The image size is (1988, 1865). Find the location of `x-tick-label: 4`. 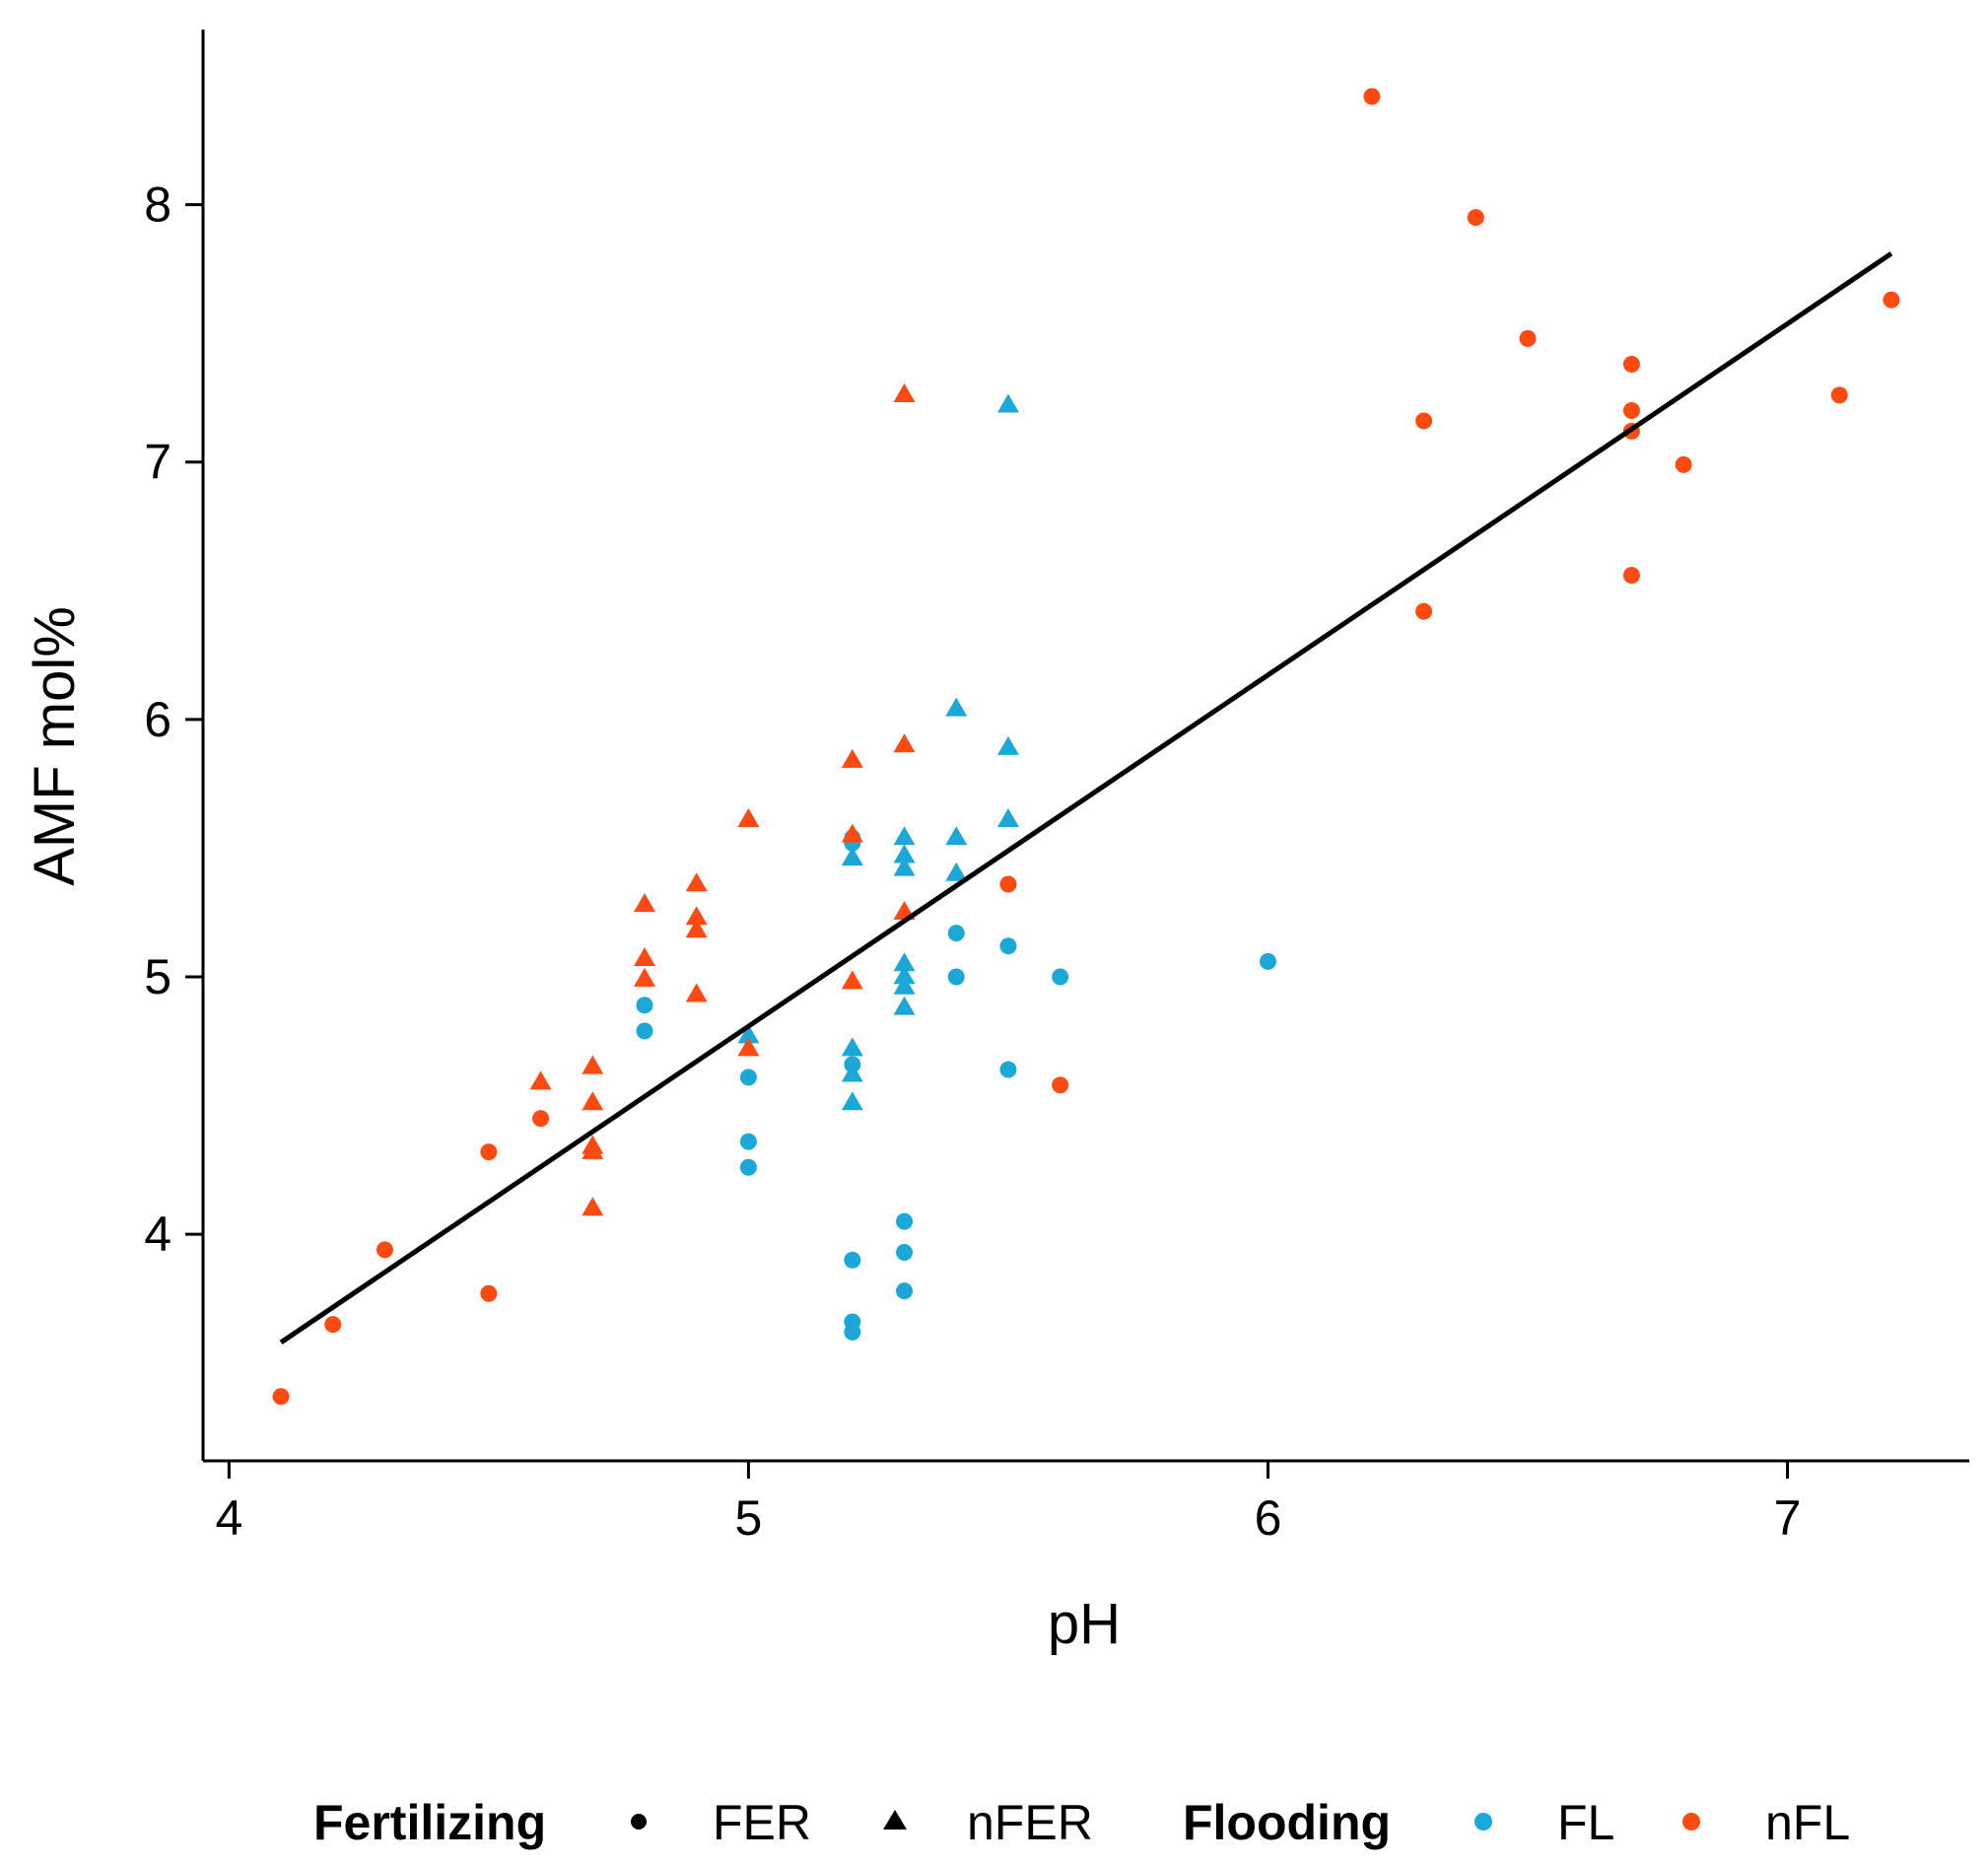

x-tick-label: 4 is located at coordinates (228, 1518).